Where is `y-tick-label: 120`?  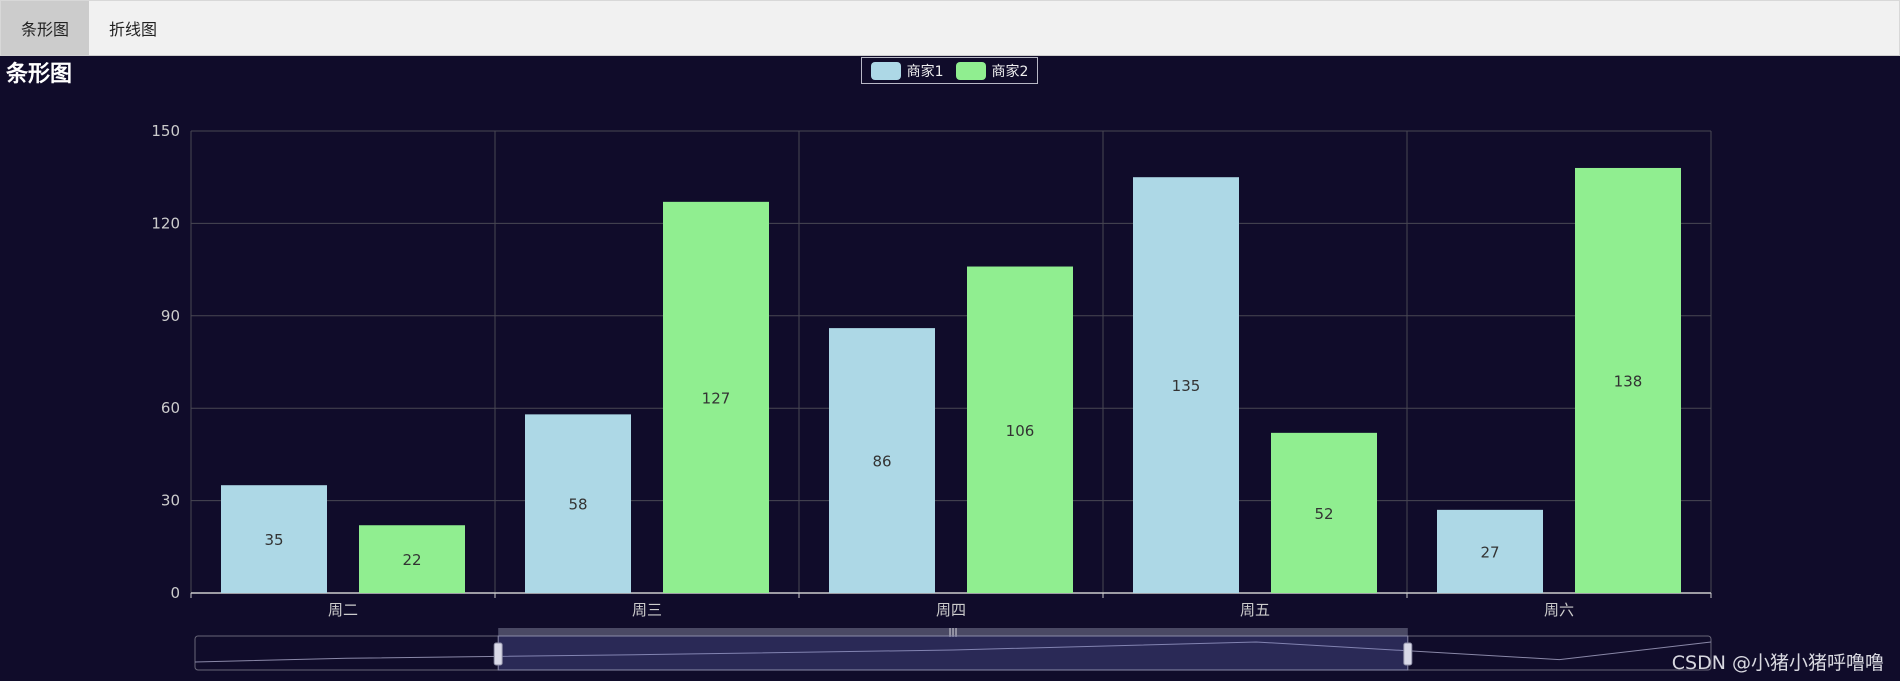 y-tick-label: 120 is located at coordinates (165, 223).